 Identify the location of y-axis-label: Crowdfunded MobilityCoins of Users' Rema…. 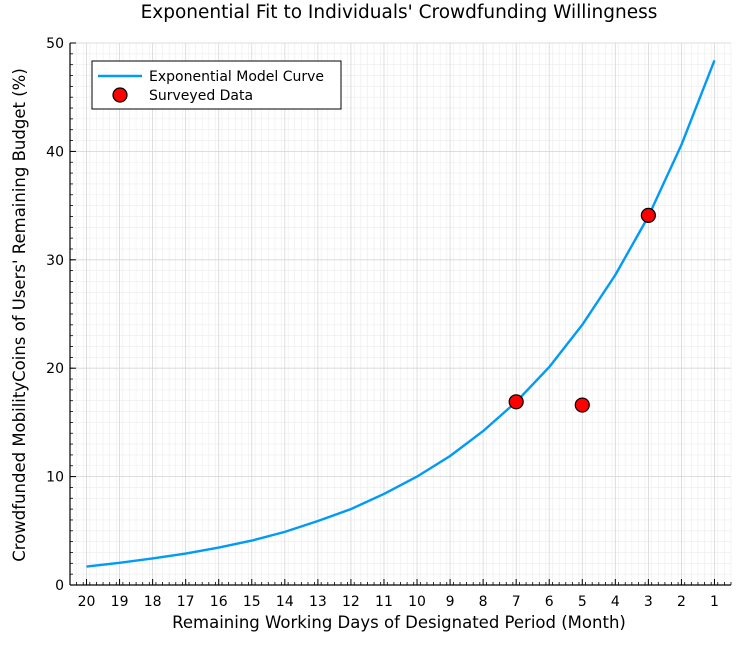
(19, 315).